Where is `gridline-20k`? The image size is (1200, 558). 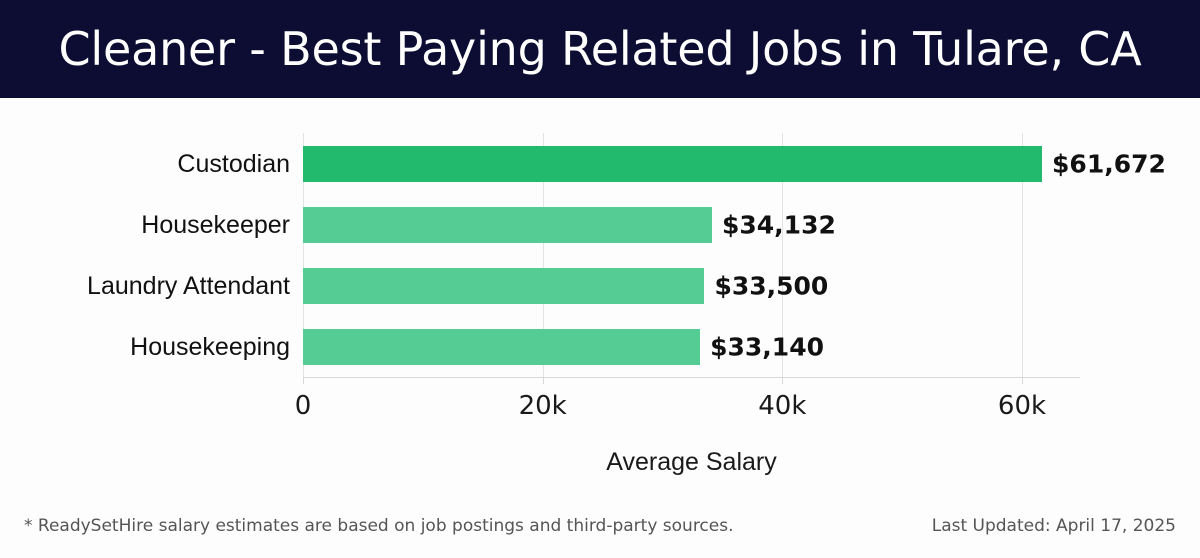 gridline-20k is located at coordinates (543, 255).